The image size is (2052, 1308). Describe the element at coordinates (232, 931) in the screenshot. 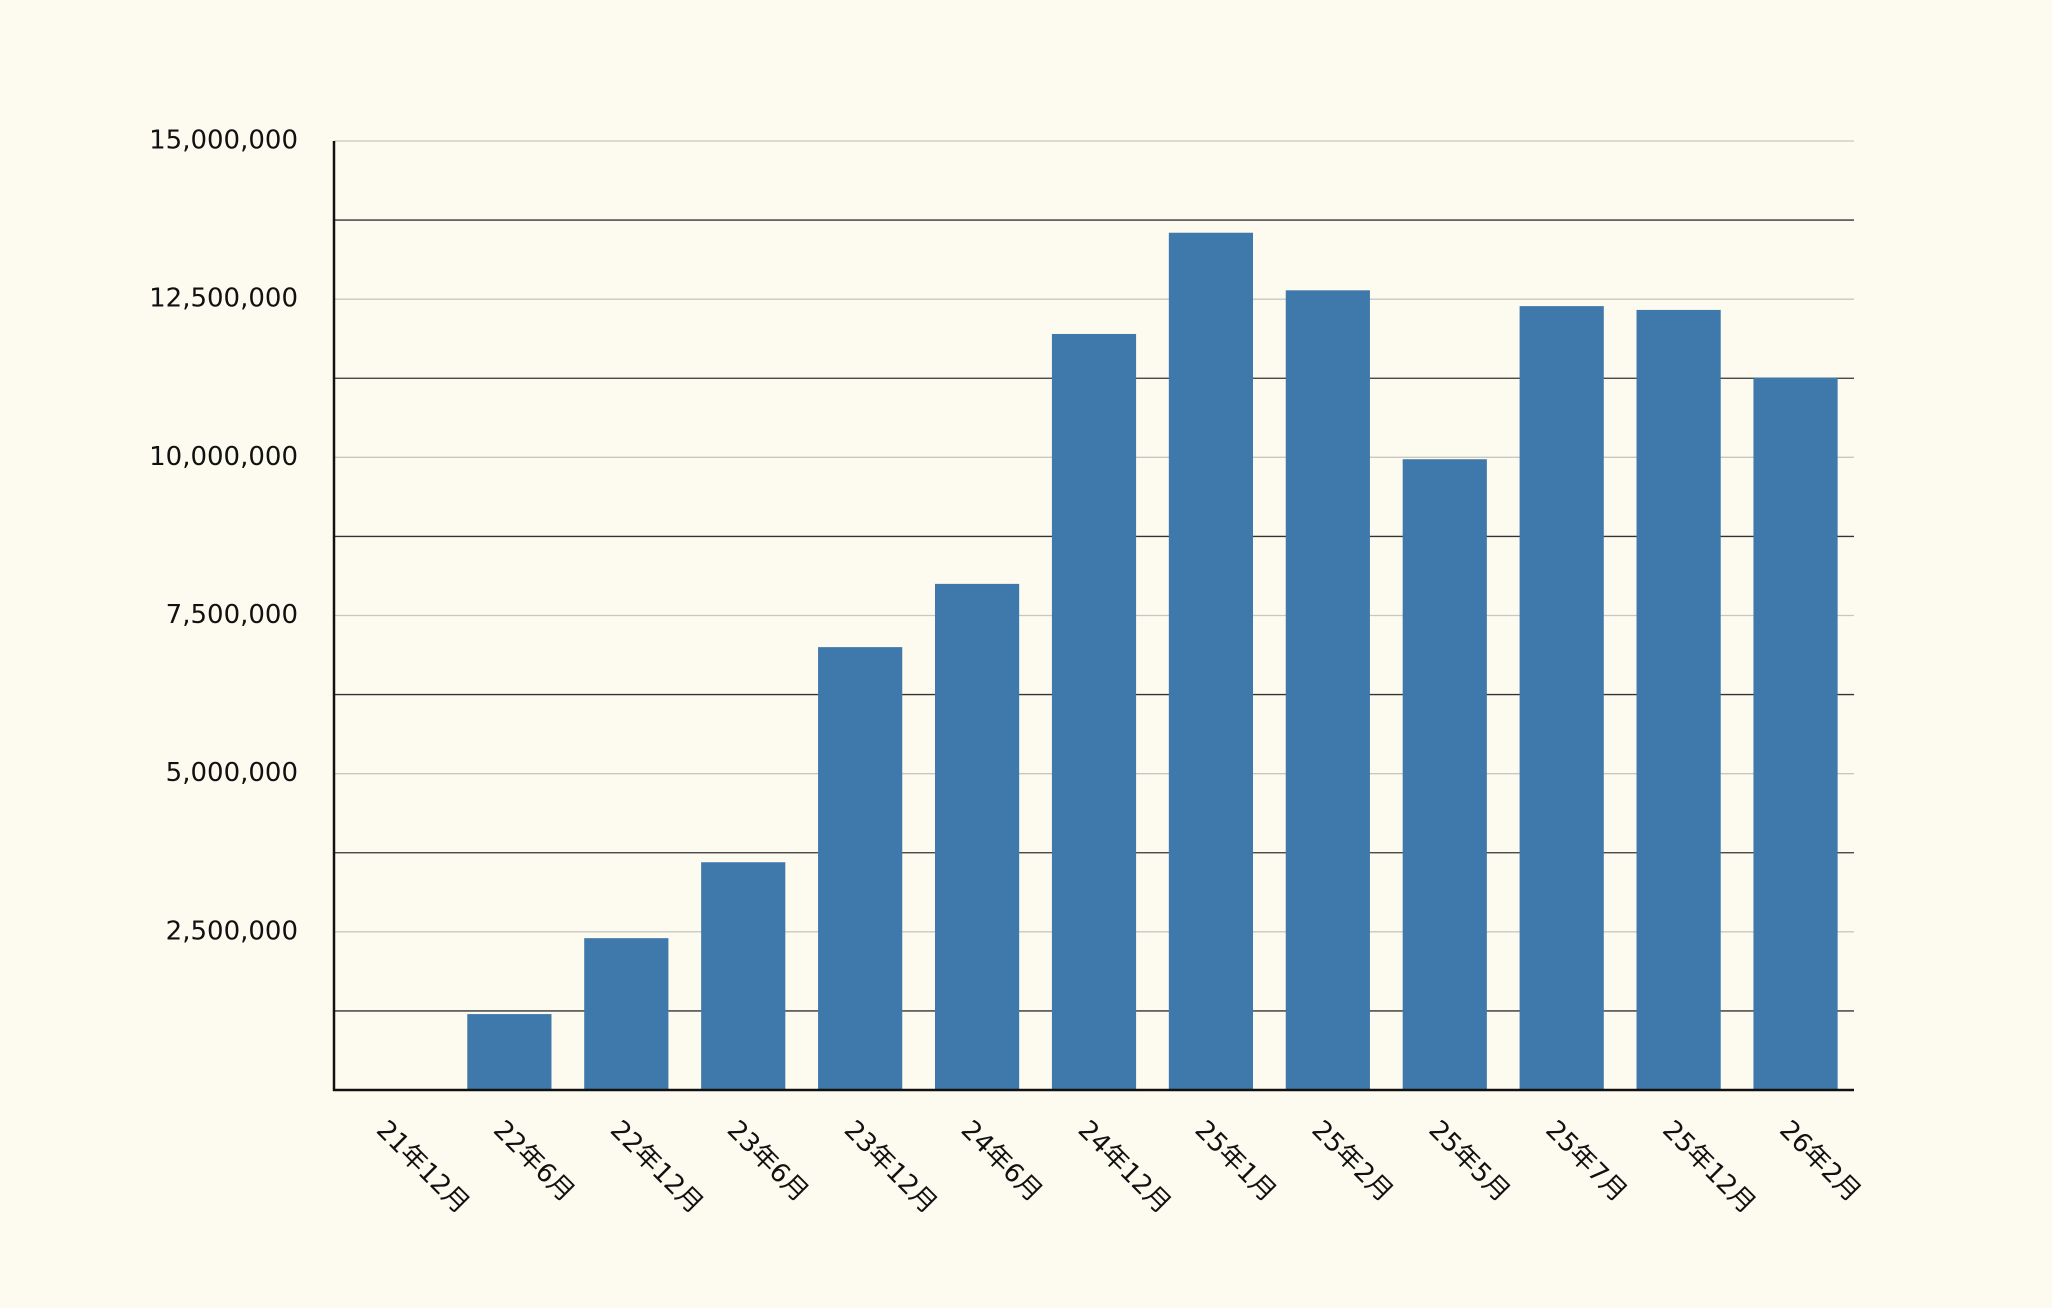

I see `y-tick-label: 2,500,000` at that location.